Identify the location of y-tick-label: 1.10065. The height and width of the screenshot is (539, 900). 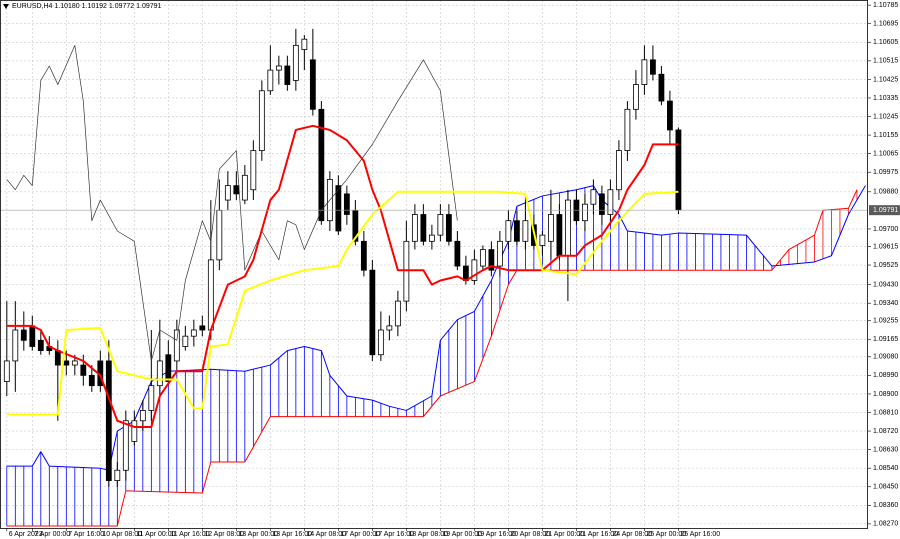
(885, 154).